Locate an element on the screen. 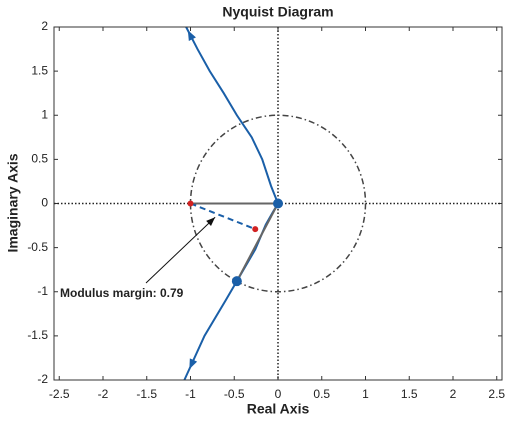 Image resolution: width=510 pixels, height=421 pixels. y-tick-label: -0.5 is located at coordinates (37, 247).